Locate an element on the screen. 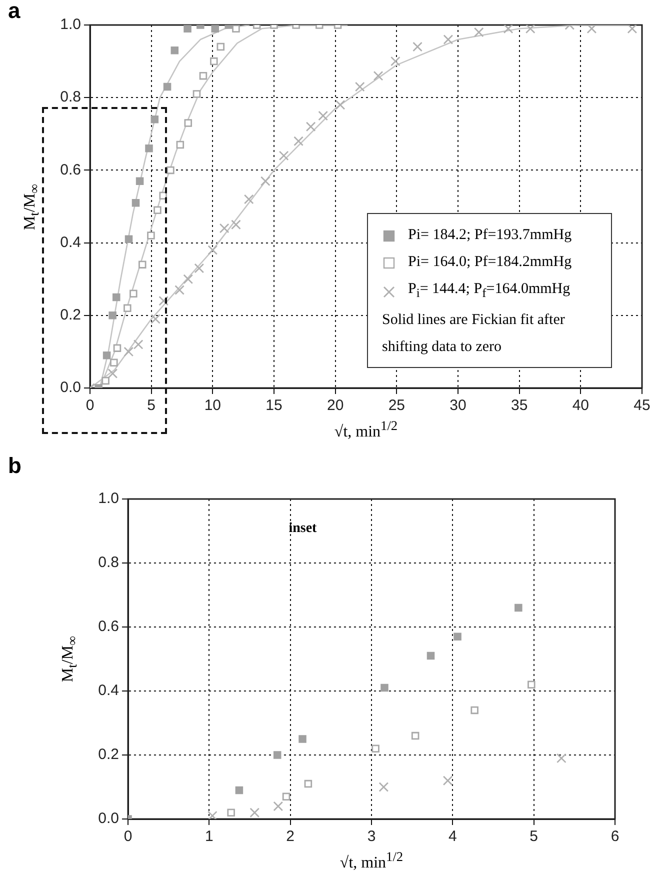  x-tick-label: 6 is located at coordinates (615, 837).